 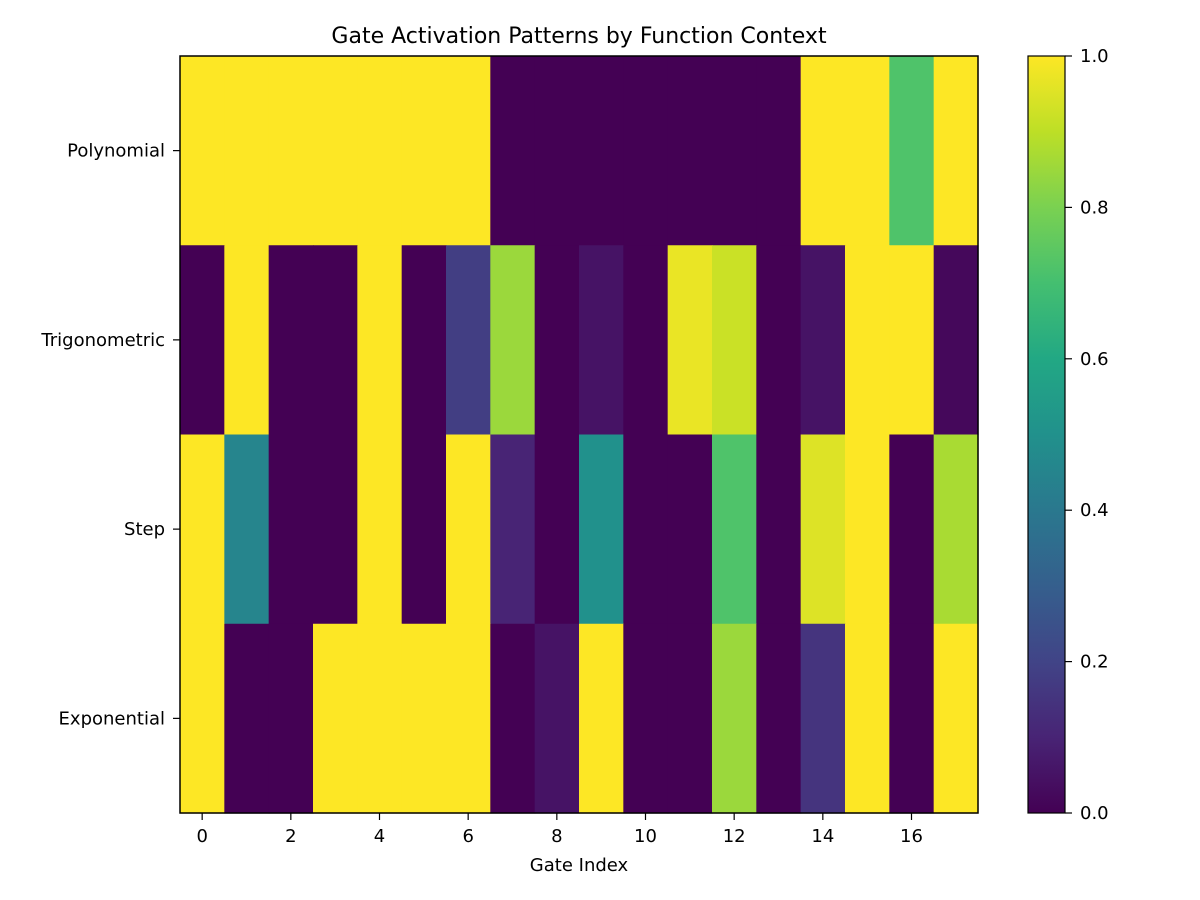 What do you see at coordinates (1094, 56) in the screenshot?
I see `colorbar-tick-label: 1.0` at bounding box center [1094, 56].